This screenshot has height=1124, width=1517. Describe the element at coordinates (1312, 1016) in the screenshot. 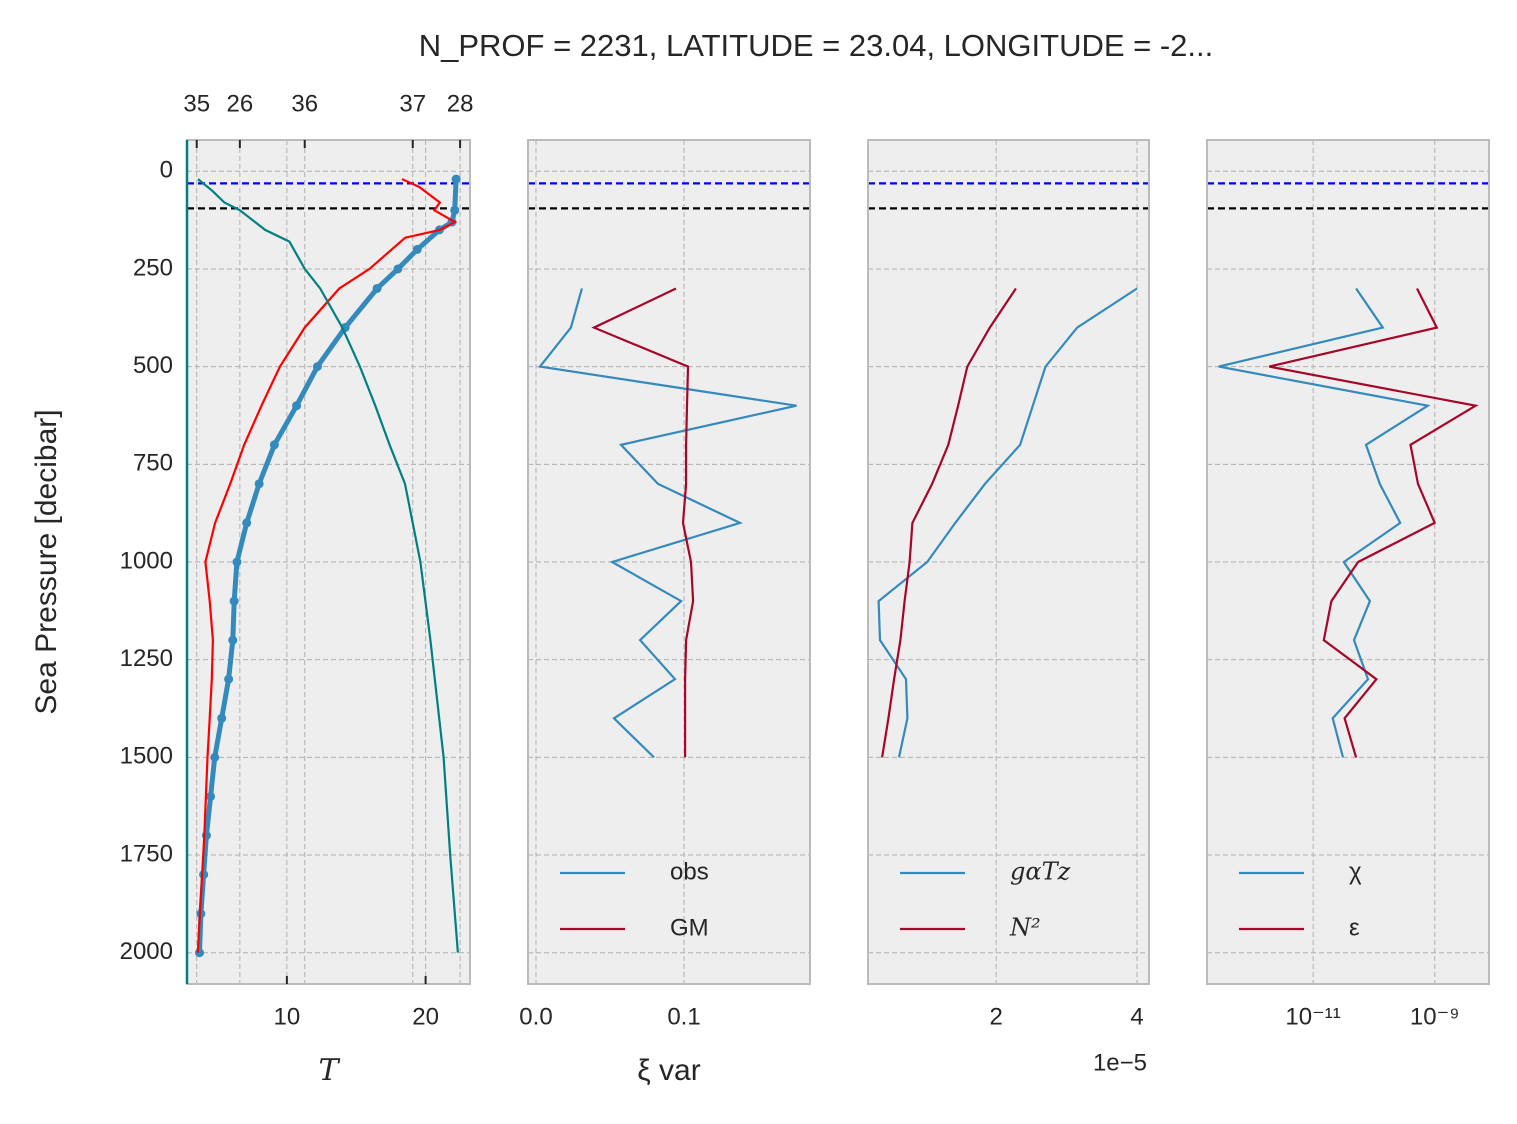

I see `x-tick-label: 10⁻¹¹` at that location.